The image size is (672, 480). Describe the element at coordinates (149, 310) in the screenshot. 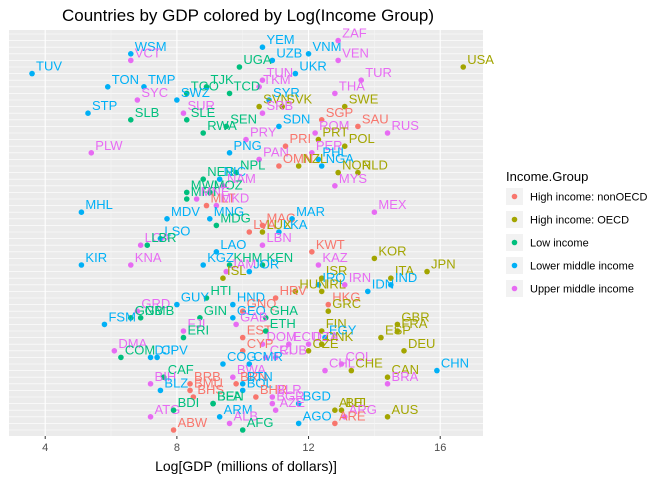

I see `point-label: GNB` at that location.